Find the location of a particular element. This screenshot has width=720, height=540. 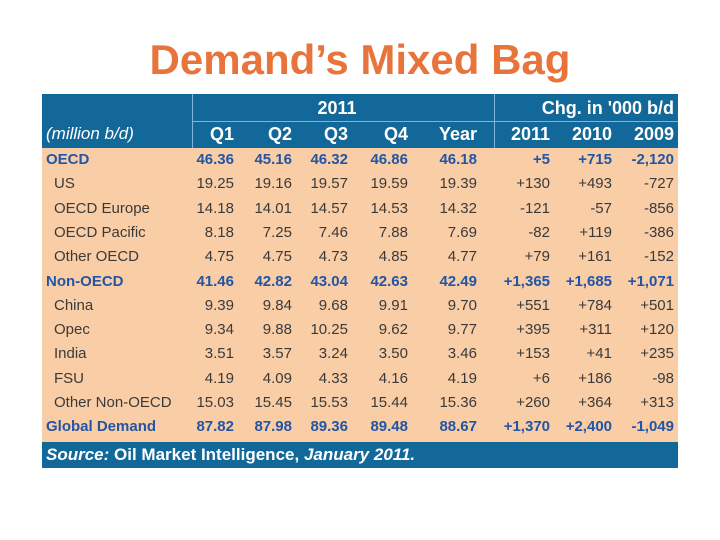

table-cell: +1,370 is located at coordinates (526, 427).